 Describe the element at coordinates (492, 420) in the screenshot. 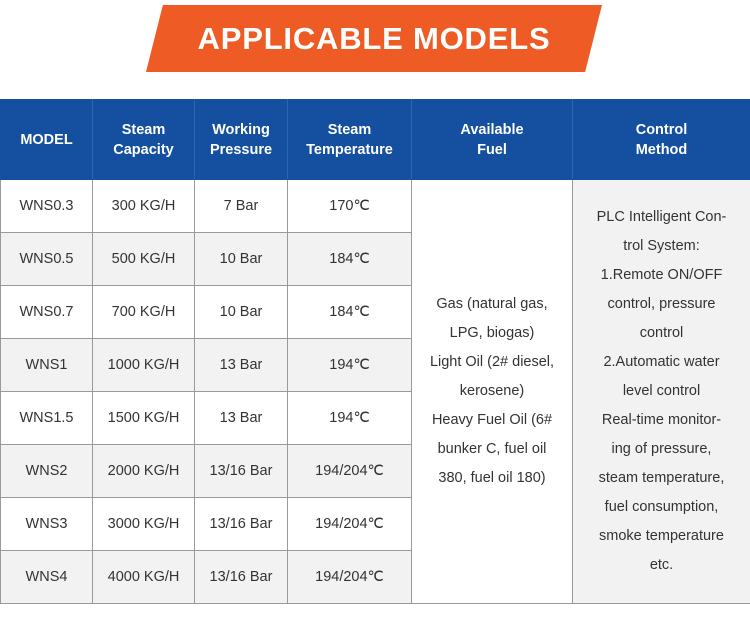

I see `available-fuel-line: Heavy Fuel Oil (6#` at that location.